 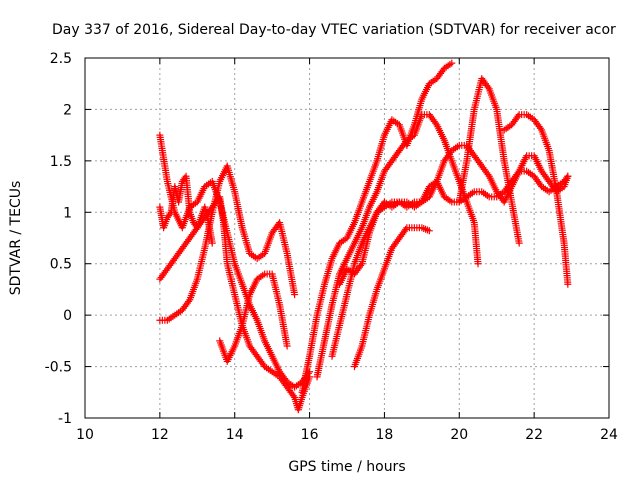 I want to click on y-tick-label: -1, so click(x=65, y=419).